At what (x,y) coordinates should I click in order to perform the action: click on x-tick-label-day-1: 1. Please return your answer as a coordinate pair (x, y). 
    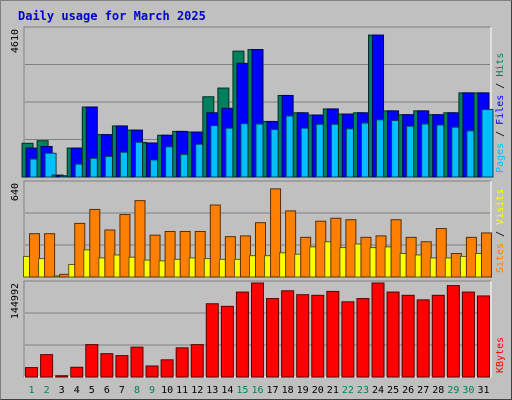
    Looking at the image, I should click on (32, 390).